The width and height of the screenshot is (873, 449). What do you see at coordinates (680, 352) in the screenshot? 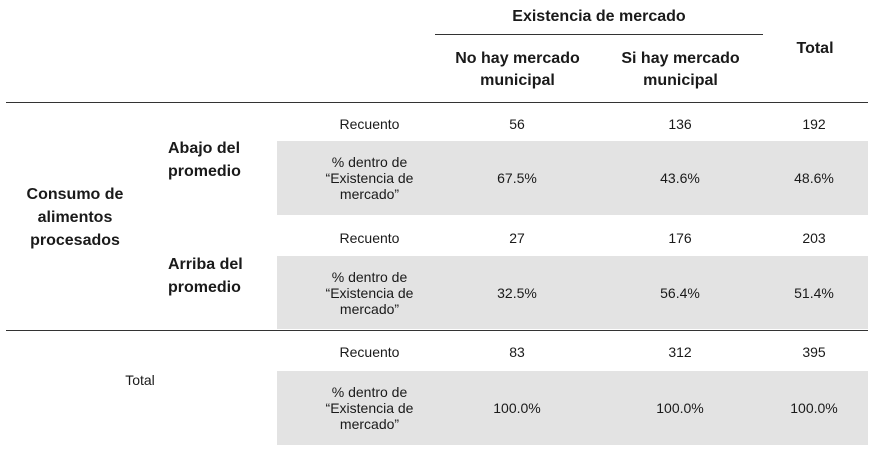
I see `cell-value: 312` at bounding box center [680, 352].